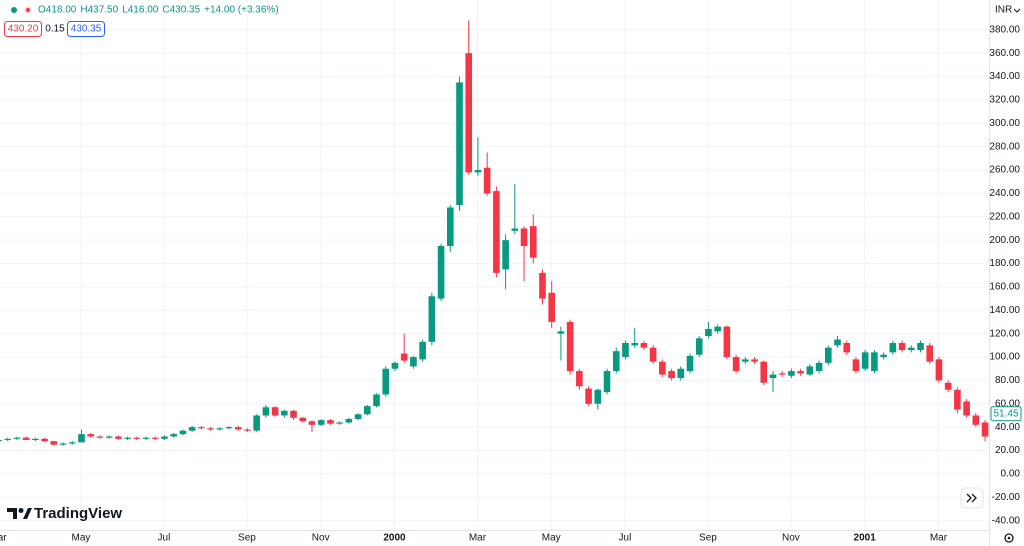 This screenshot has height=546, width=1024. What do you see at coordinates (1006, 520) in the screenshot?
I see `y-tick-label: -40.00` at bounding box center [1006, 520].